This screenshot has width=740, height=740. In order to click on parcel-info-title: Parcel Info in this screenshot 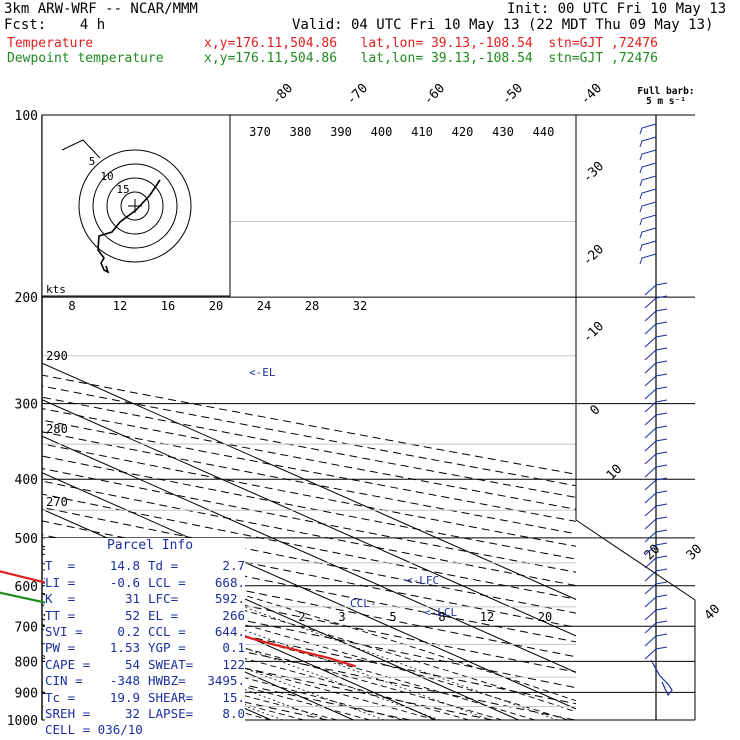, I will do `click(150, 545)`.